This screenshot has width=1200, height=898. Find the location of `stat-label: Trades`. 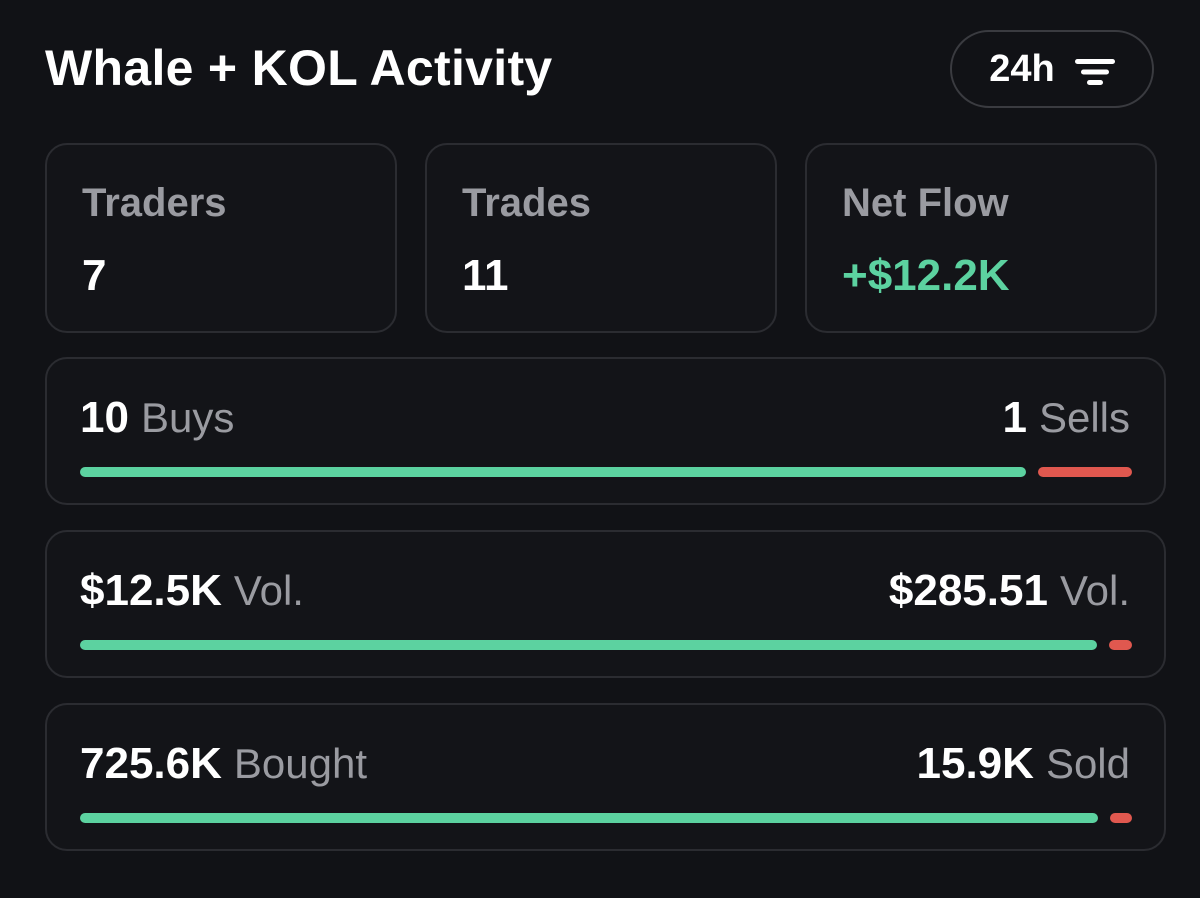

stat-label: Trades is located at coordinates (526, 203).